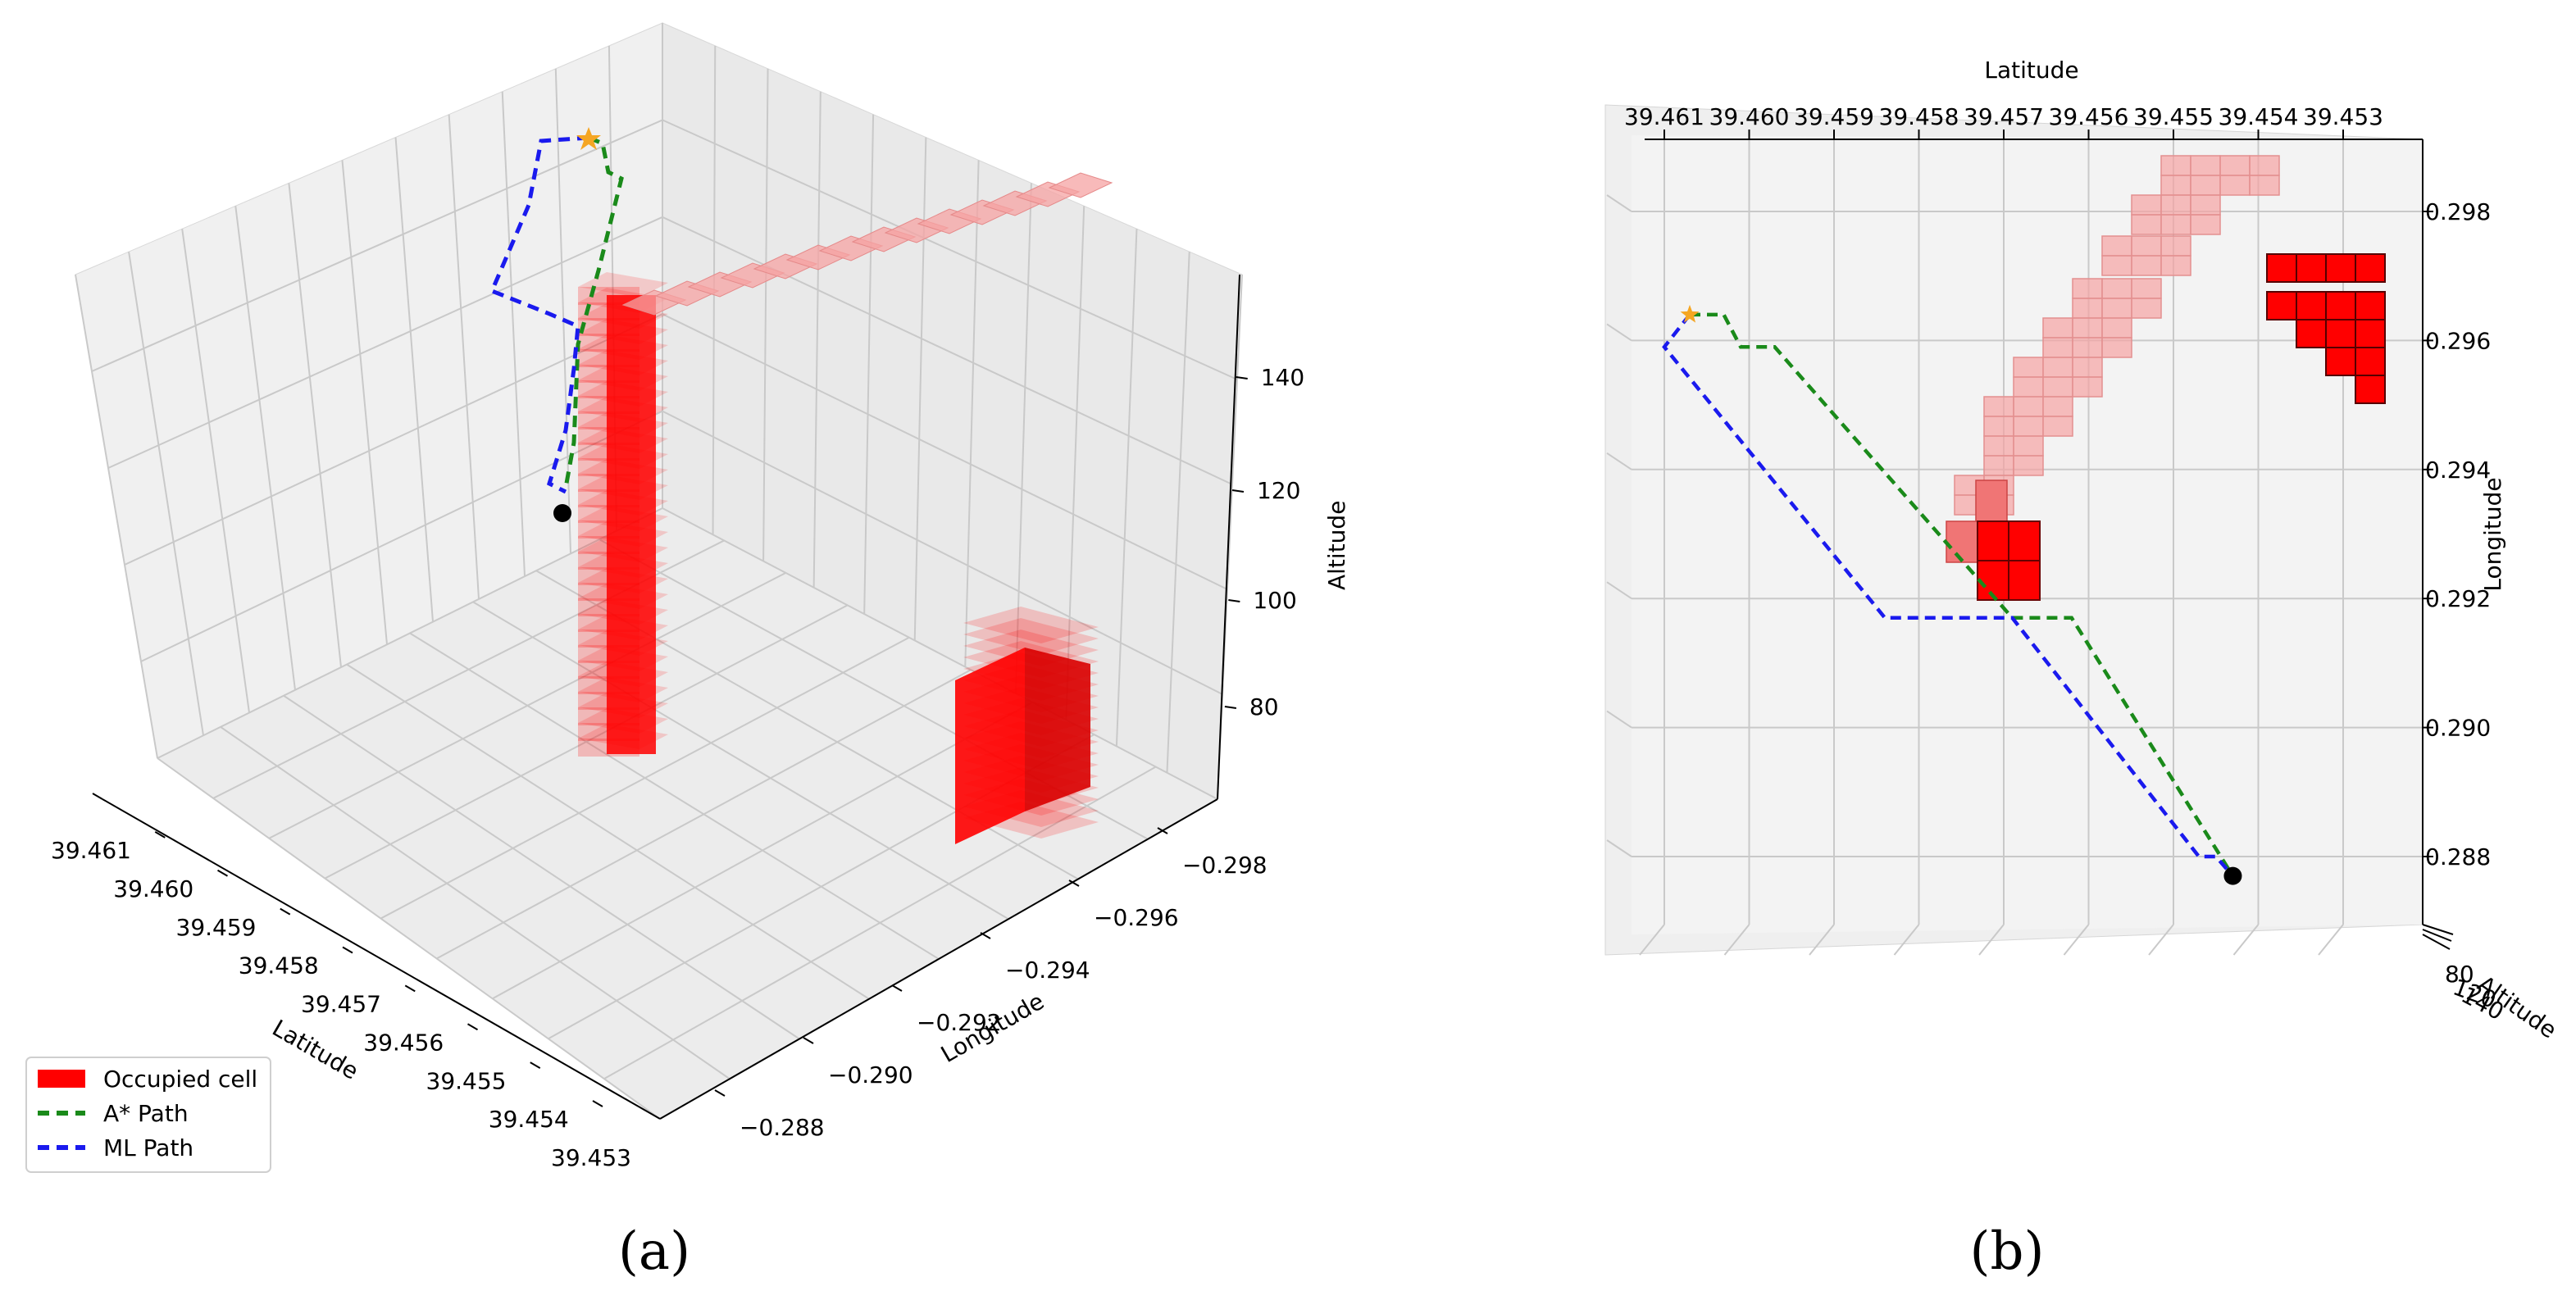 The height and width of the screenshot is (1309, 2576). I want to click on b-lon-tick-label: 0.292, so click(2458, 599).